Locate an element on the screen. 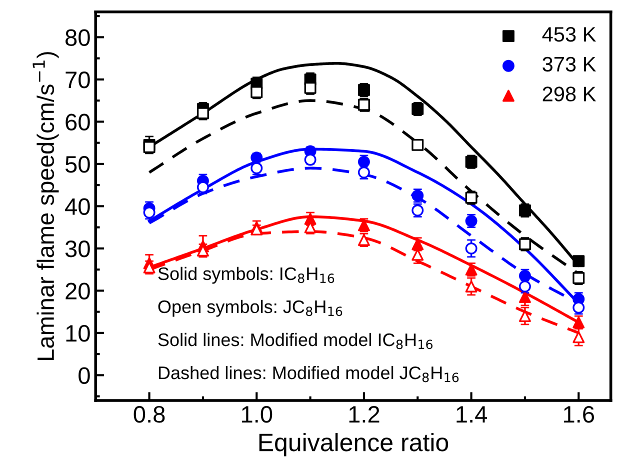  y-tick-label: 80 is located at coordinates (78, 37).